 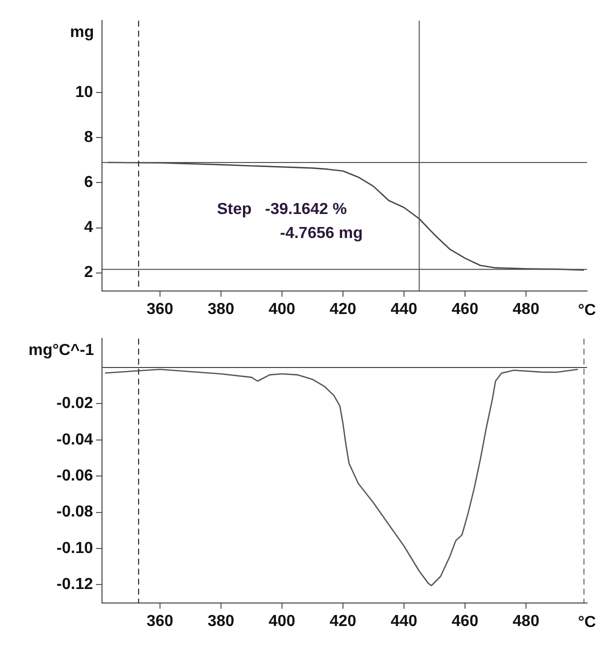 What do you see at coordinates (89, 137) in the screenshot?
I see `y-tick-label: 8` at bounding box center [89, 137].